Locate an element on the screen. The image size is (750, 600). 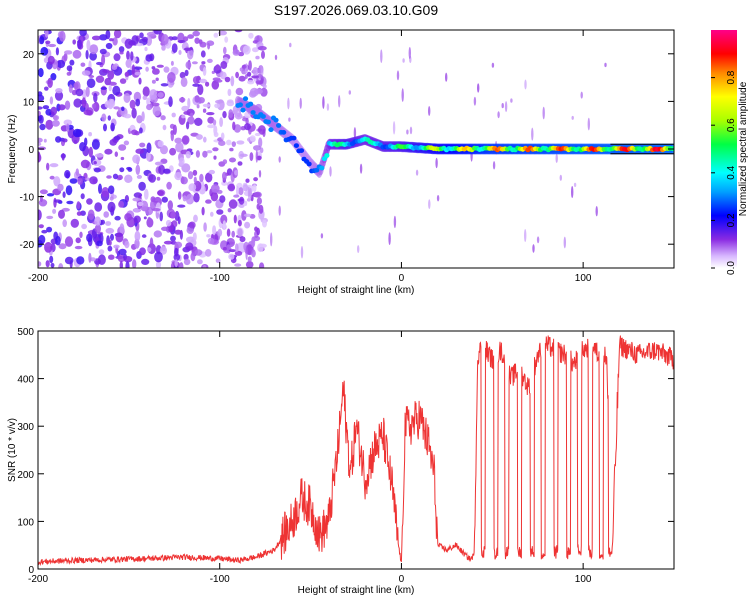
x-tick-label: -200 is located at coordinates (38, 579).